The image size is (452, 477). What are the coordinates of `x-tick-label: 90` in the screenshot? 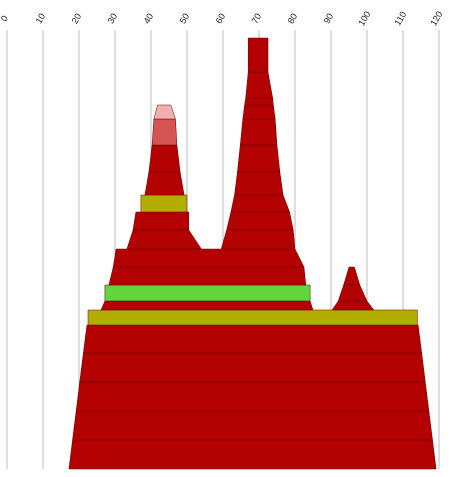 It's located at (329, 19).